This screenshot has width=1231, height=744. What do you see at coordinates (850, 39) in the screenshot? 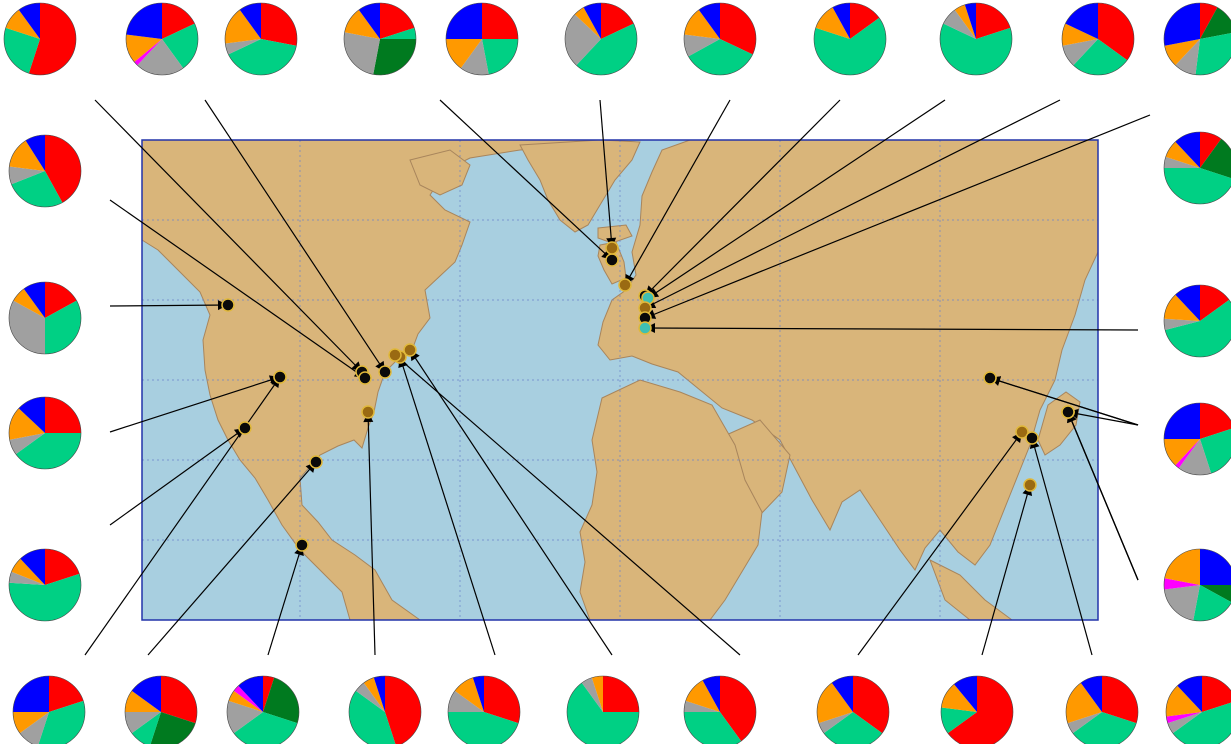
I see `pie-t8` at bounding box center [850, 39].